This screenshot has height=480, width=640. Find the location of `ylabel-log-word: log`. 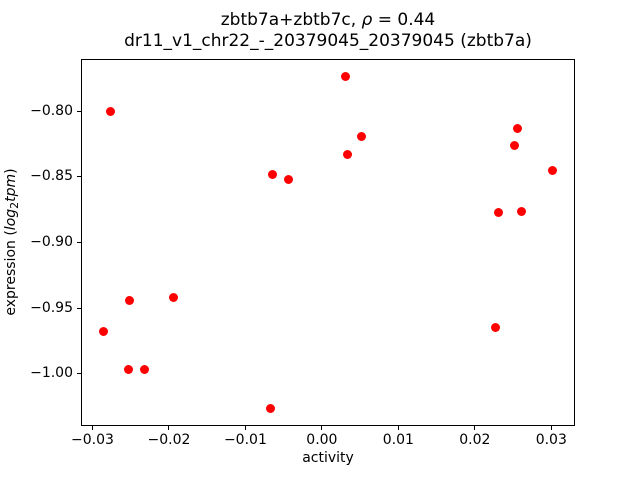

ylabel-log-word: log is located at coordinates (11, 219).